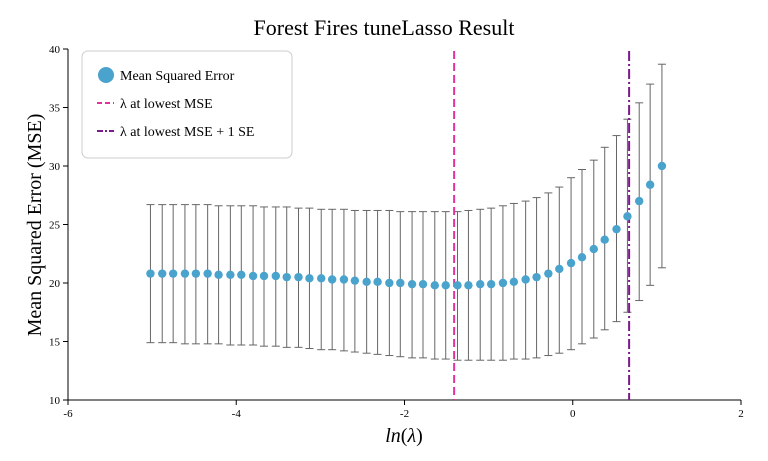 The height and width of the screenshot is (461, 768). What do you see at coordinates (55, 401) in the screenshot?
I see `y-tick-label: 10` at bounding box center [55, 401].